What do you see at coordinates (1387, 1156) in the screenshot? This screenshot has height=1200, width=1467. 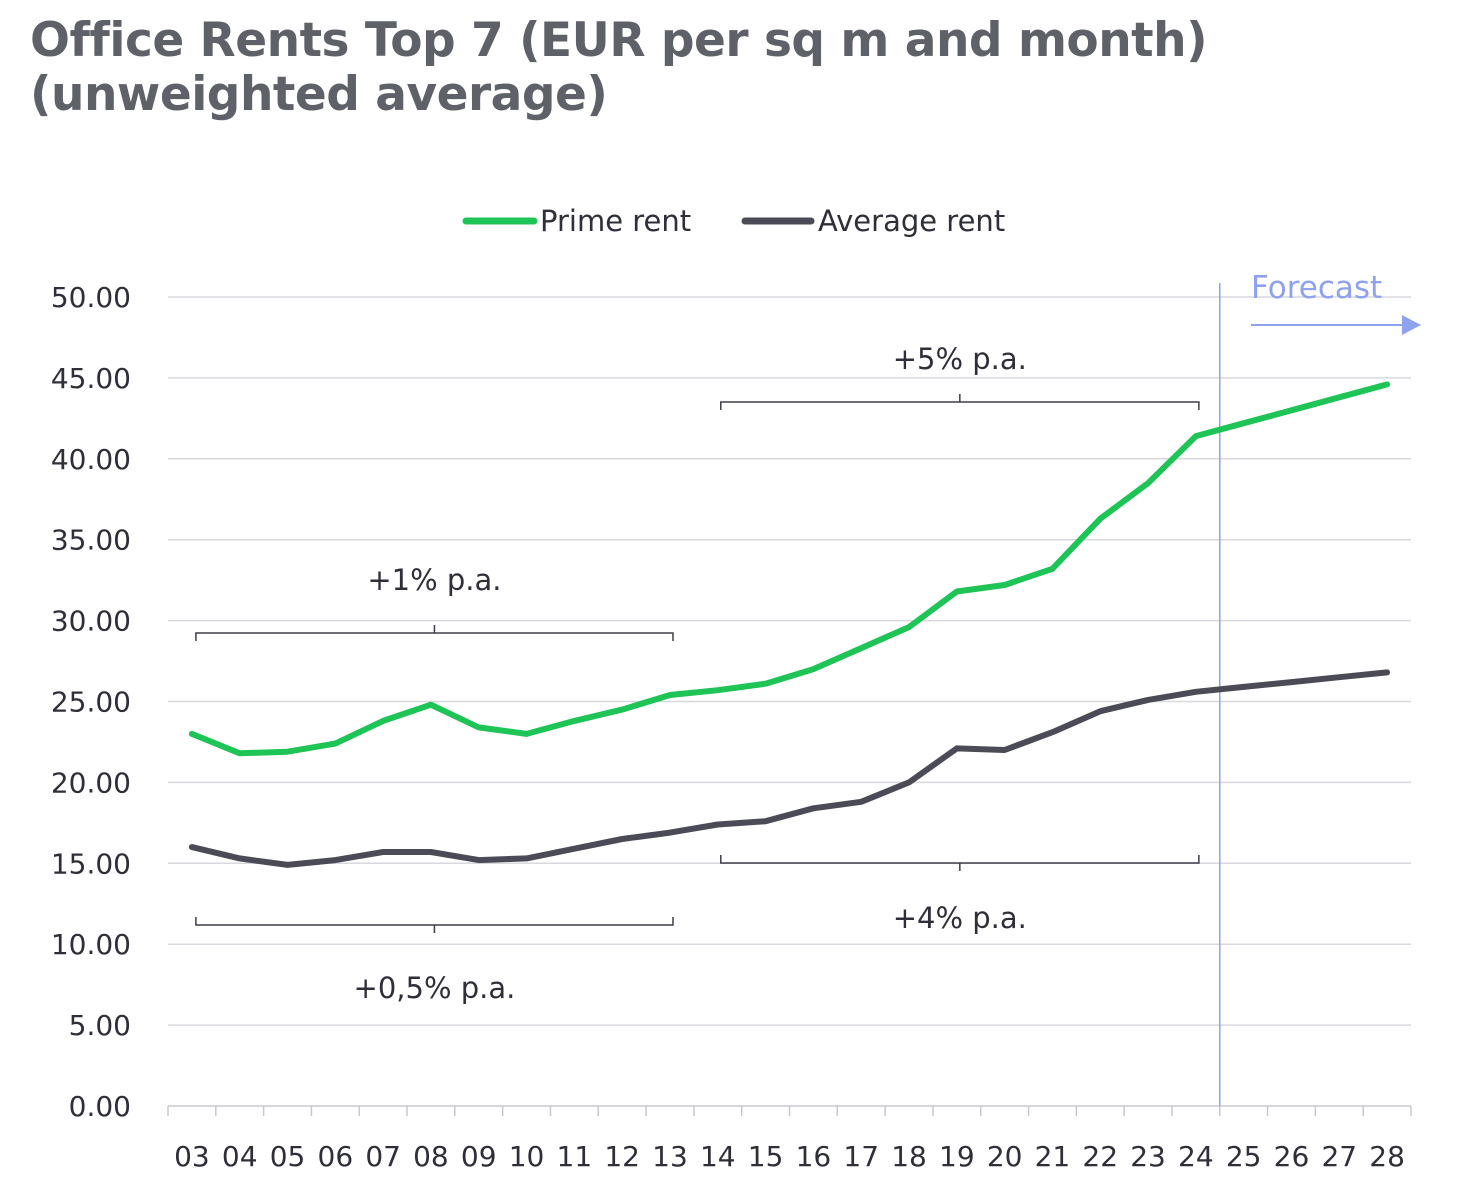 I see `x-tick-label: 28` at bounding box center [1387, 1156].